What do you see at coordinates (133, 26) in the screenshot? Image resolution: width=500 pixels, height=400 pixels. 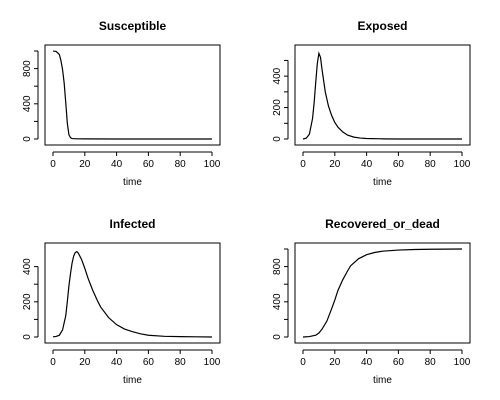 I see `chart-title: Susceptible` at bounding box center [133, 26].